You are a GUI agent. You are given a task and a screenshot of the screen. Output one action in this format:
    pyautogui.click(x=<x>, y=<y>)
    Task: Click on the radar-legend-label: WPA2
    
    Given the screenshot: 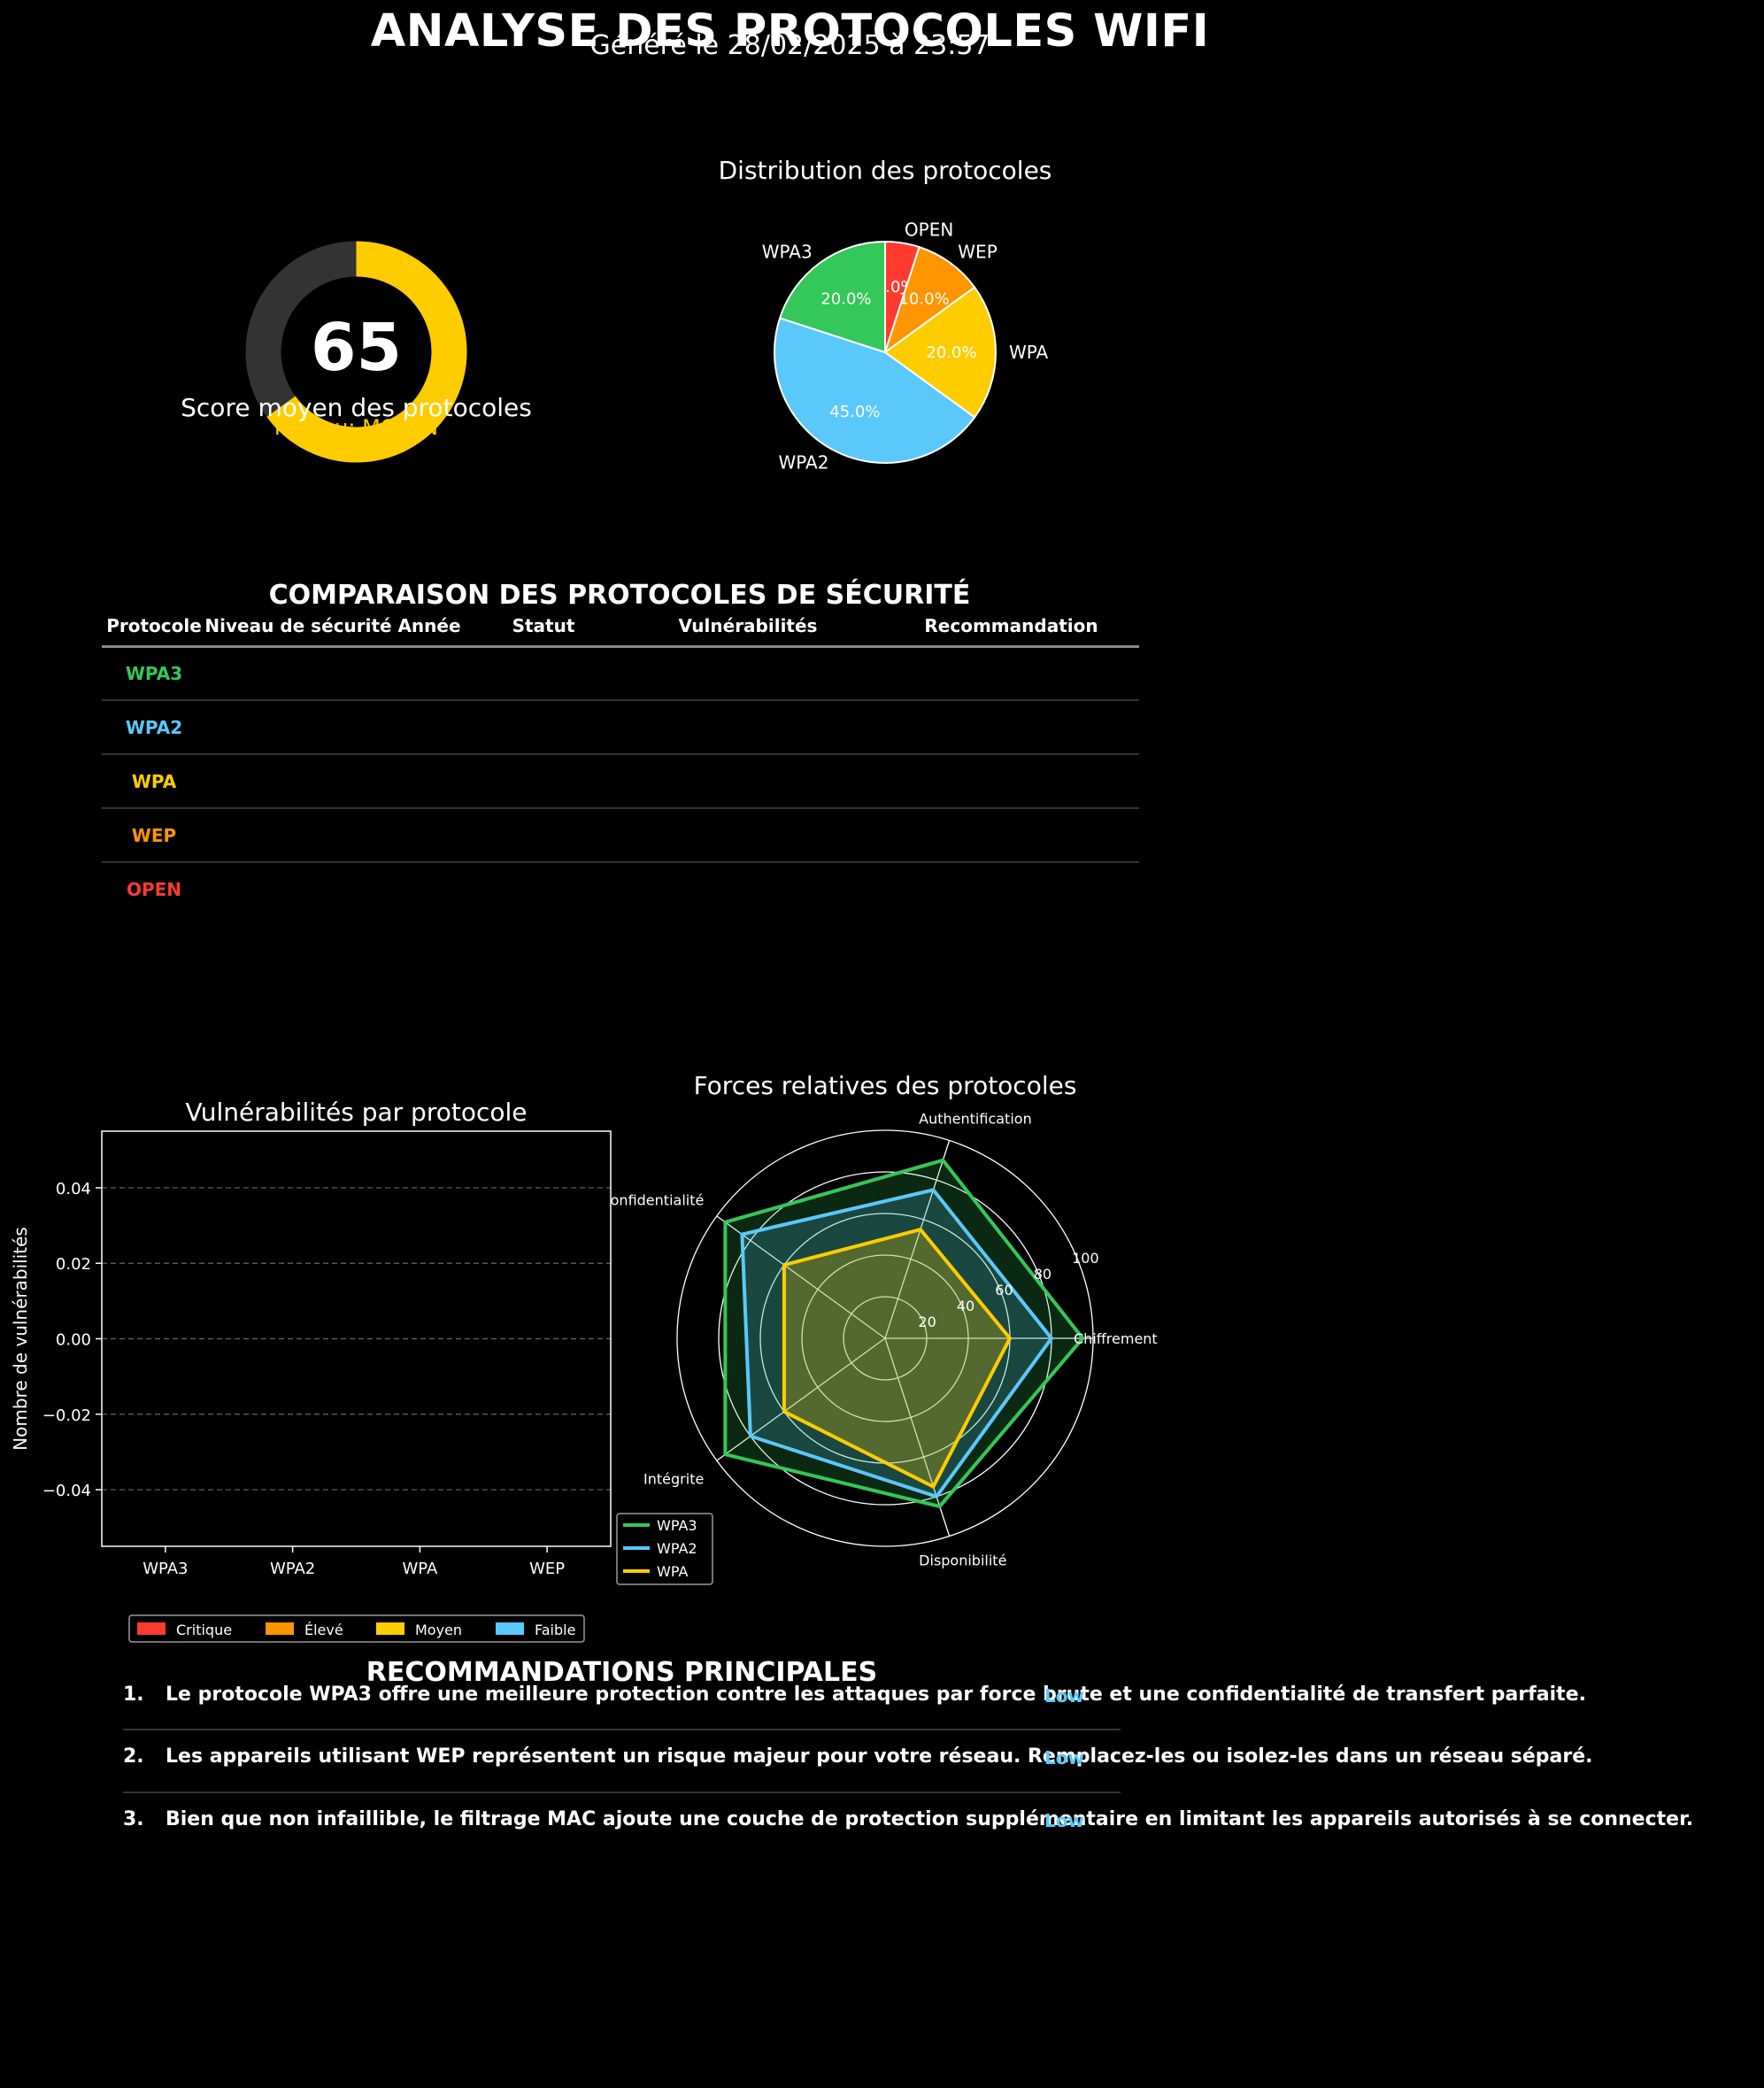 What is the action you would take?
    pyautogui.click(x=677, y=1548)
    